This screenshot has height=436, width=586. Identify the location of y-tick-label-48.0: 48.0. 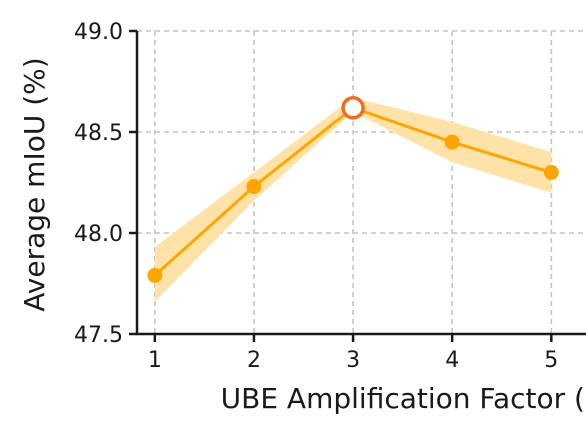
(98, 234).